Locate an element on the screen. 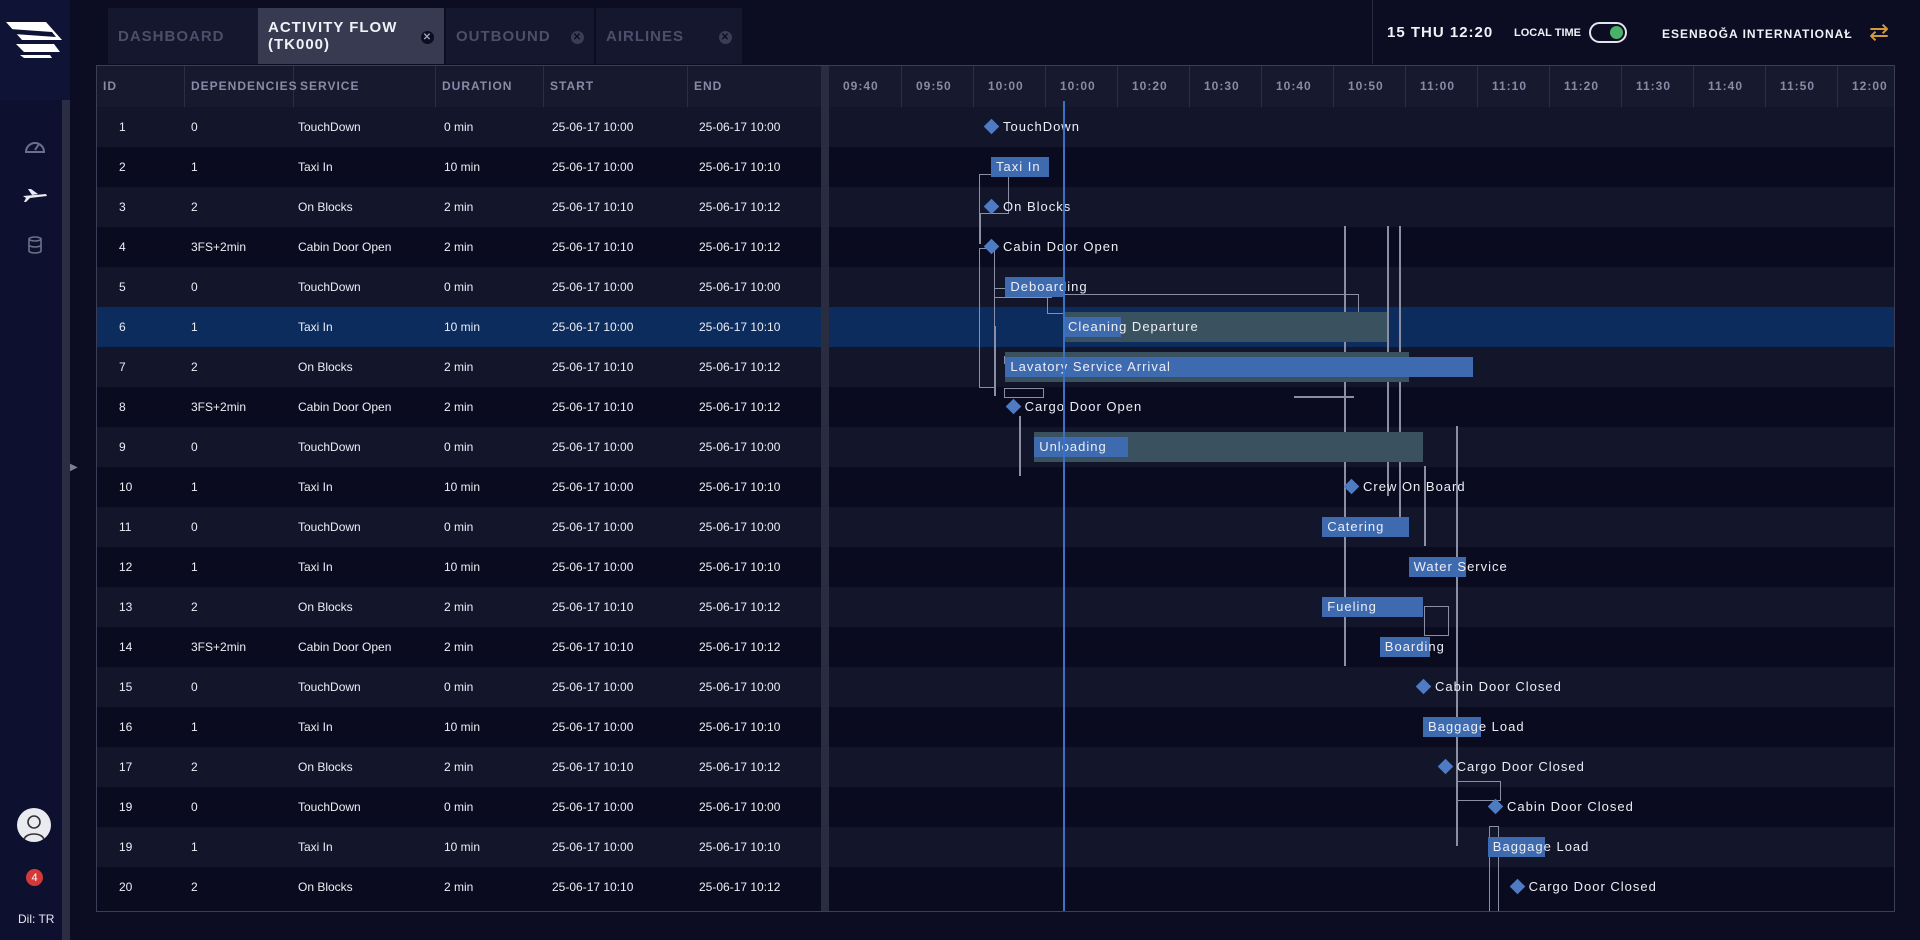  time-tick-label: 10:00 is located at coordinates (1009, 86).